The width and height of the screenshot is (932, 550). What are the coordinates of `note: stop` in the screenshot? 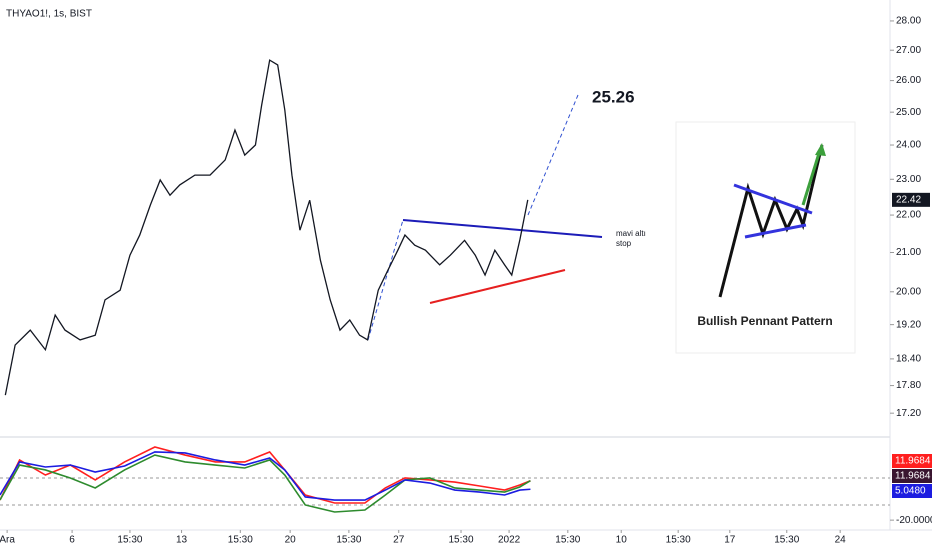 It's located at (624, 243).